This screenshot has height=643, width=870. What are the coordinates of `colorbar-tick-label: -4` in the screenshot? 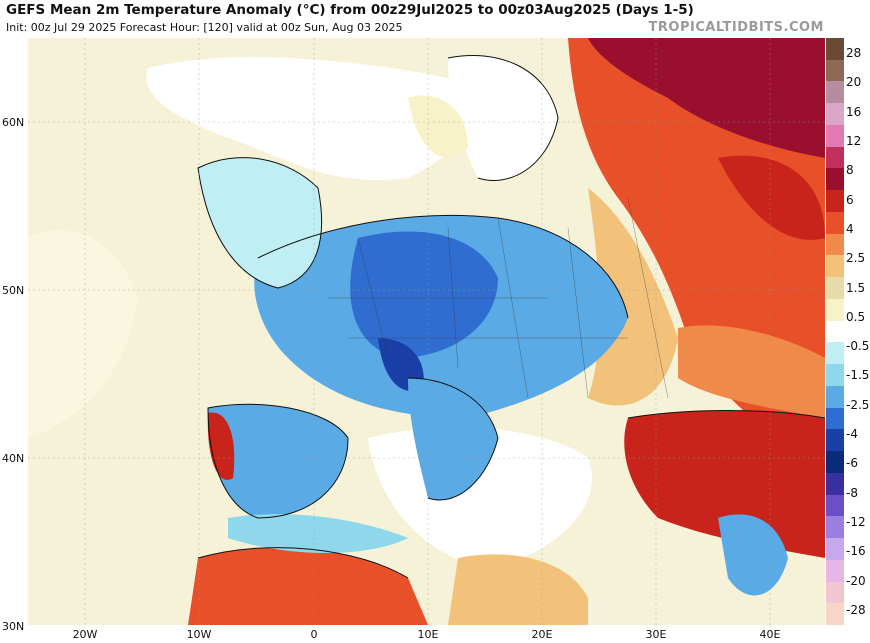 It's located at (852, 434).